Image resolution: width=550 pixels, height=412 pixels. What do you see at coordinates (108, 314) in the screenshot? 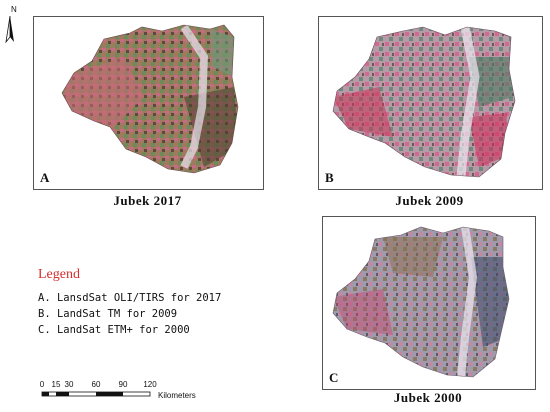
I see `legend-item-b: B. LandSat TM for 2009` at bounding box center [108, 314].